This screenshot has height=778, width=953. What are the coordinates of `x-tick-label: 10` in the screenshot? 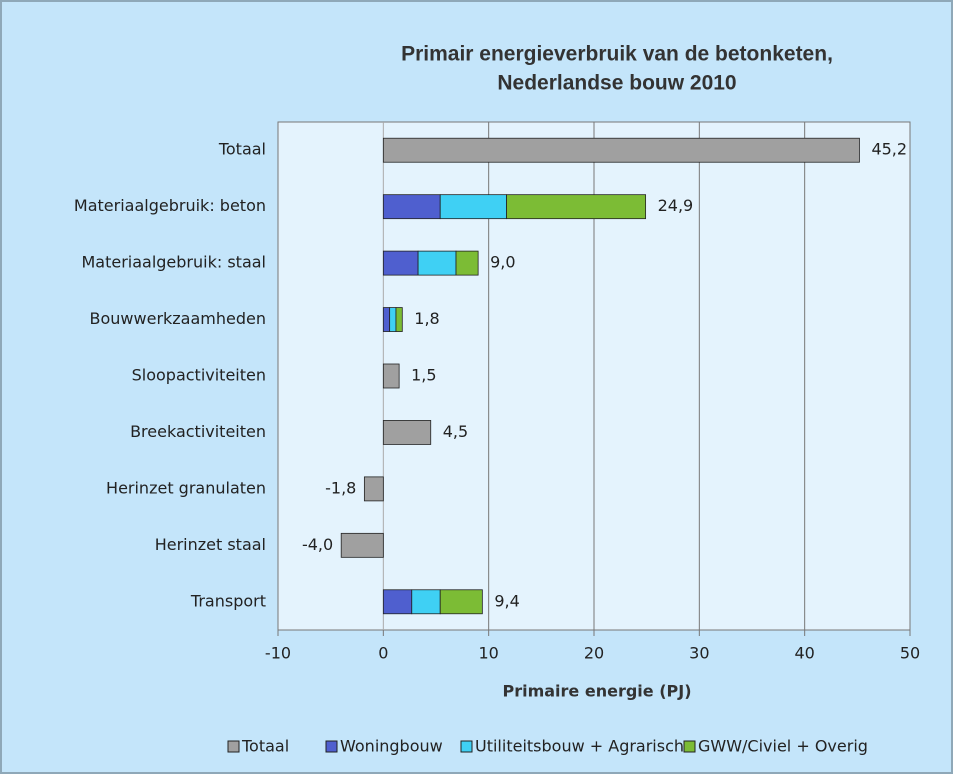 It's located at (488, 653).